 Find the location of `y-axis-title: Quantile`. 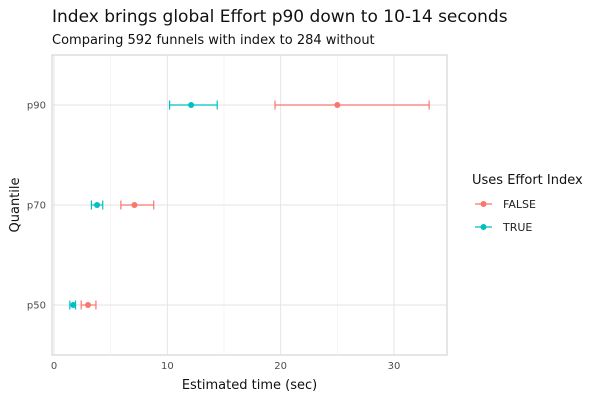

y-axis-title: Quantile is located at coordinates (15, 205).